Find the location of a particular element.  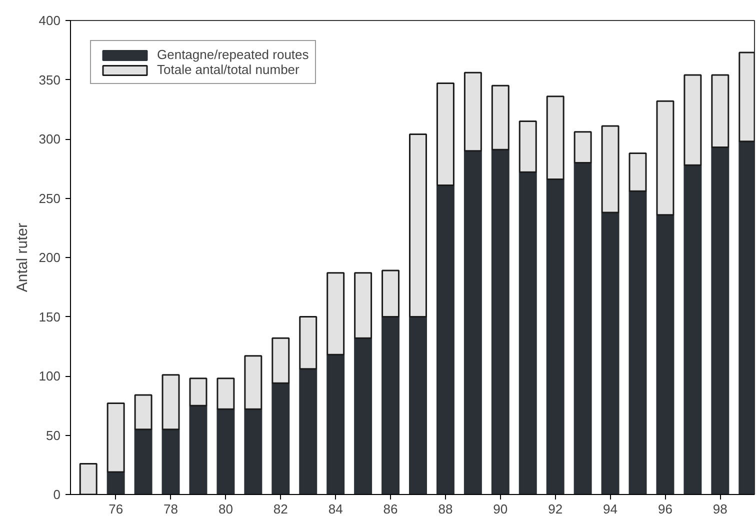

x-tick-label: 94 is located at coordinates (610, 509).